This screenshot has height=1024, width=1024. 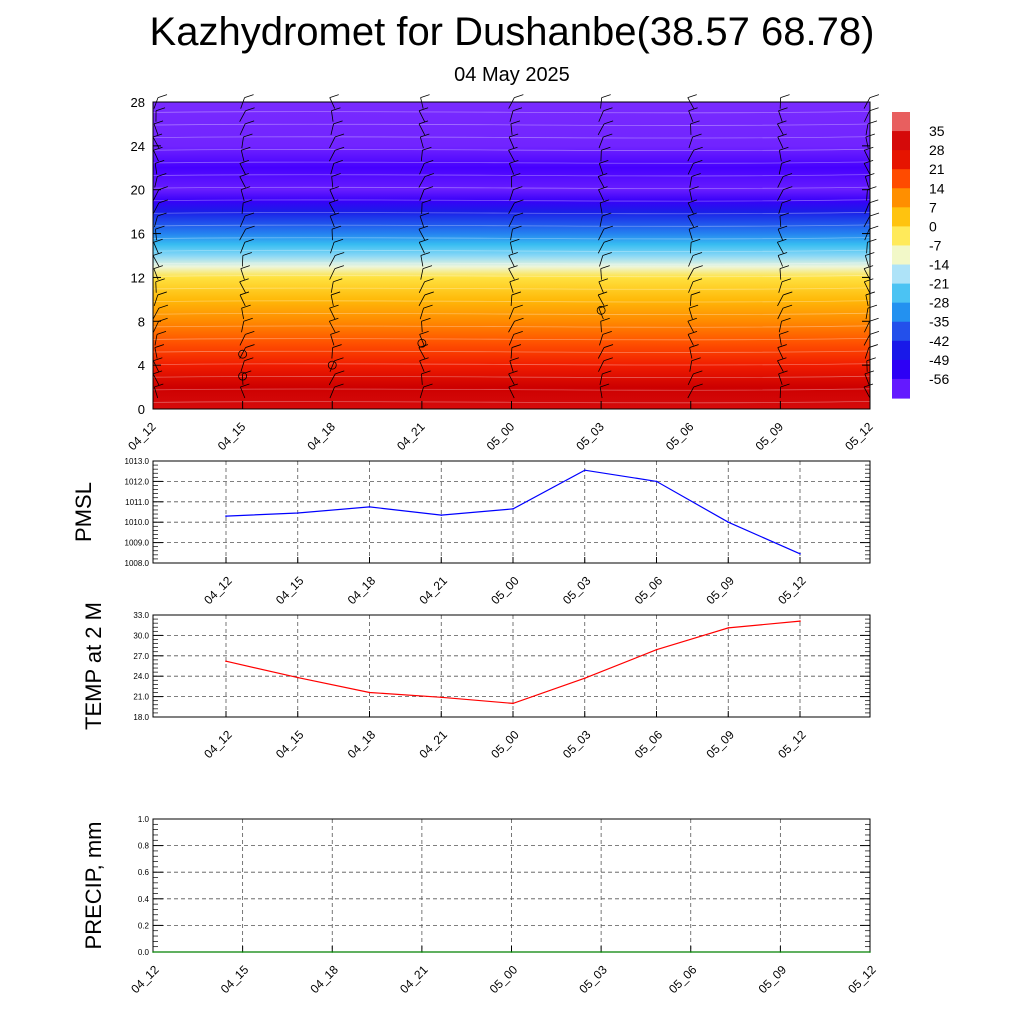 I want to click on ytick-label: 33.0, so click(x=141, y=615).